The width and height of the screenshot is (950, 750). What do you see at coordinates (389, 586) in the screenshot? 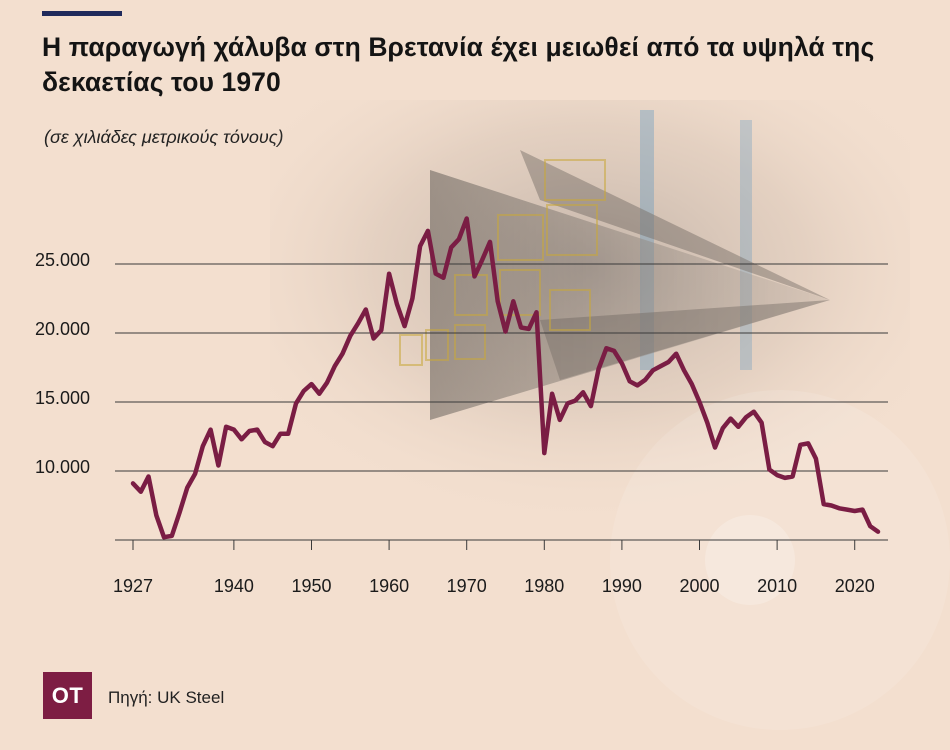
I see `x-tick-label: 1960` at bounding box center [389, 586].